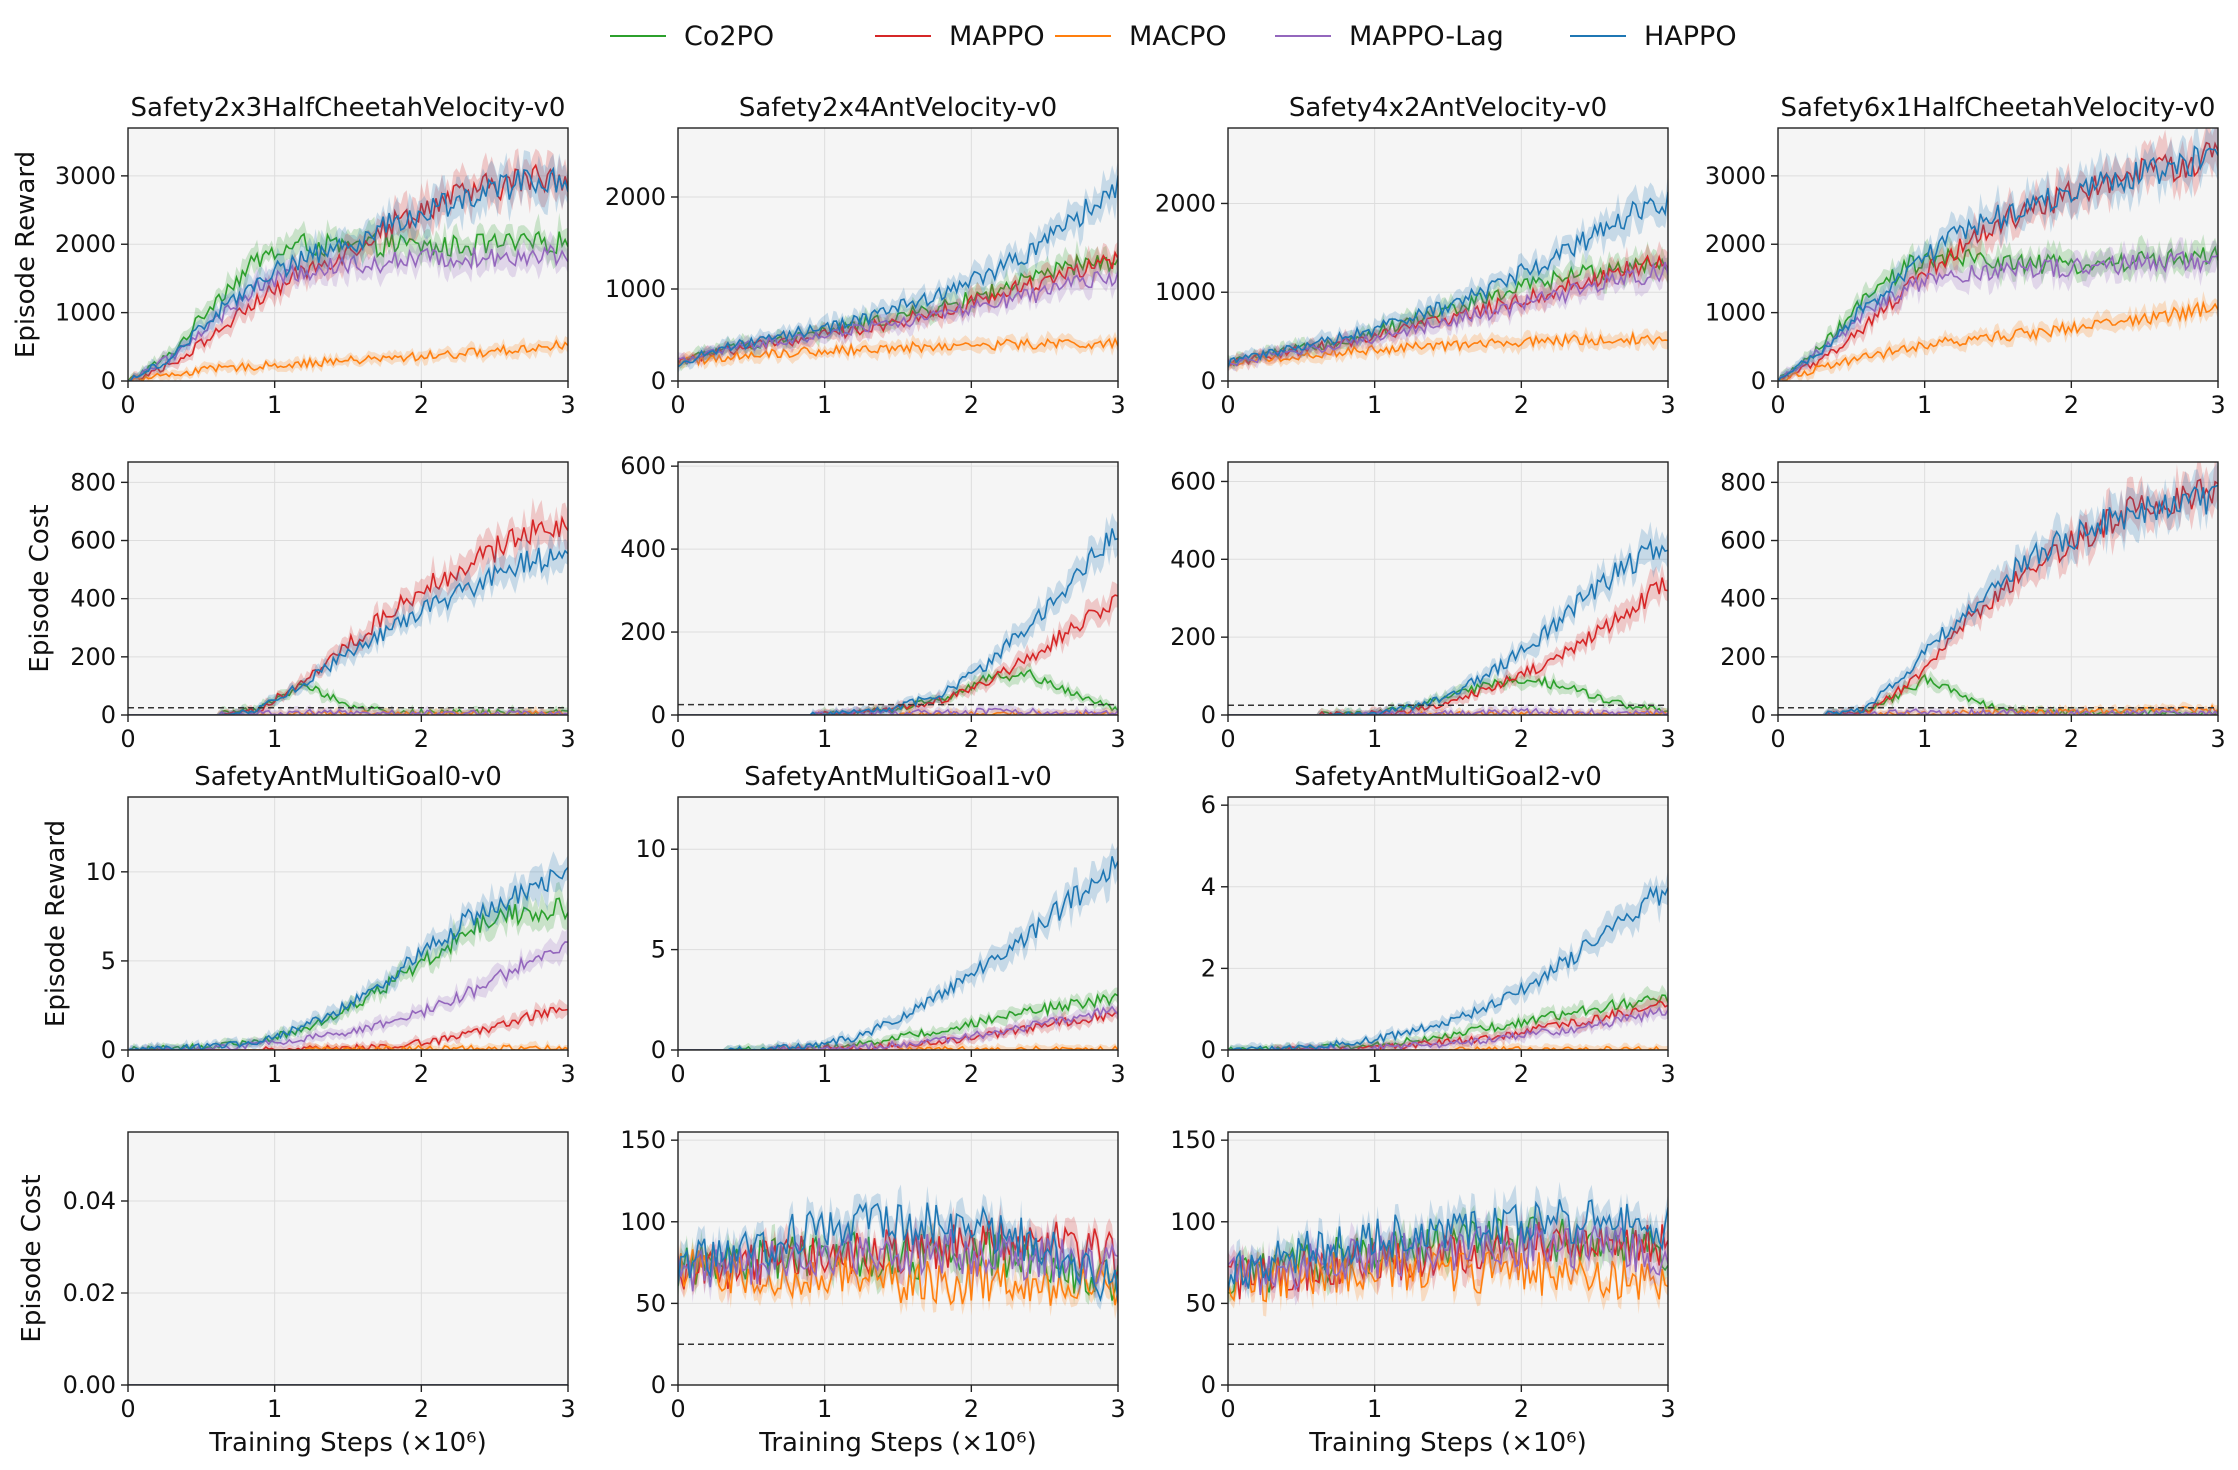 Image resolution: width=2238 pixels, height=1470 pixels. Describe the element at coordinates (898, 108) in the screenshot. I see `panel-title: Safety2x4AntVelocity-v0` at that location.